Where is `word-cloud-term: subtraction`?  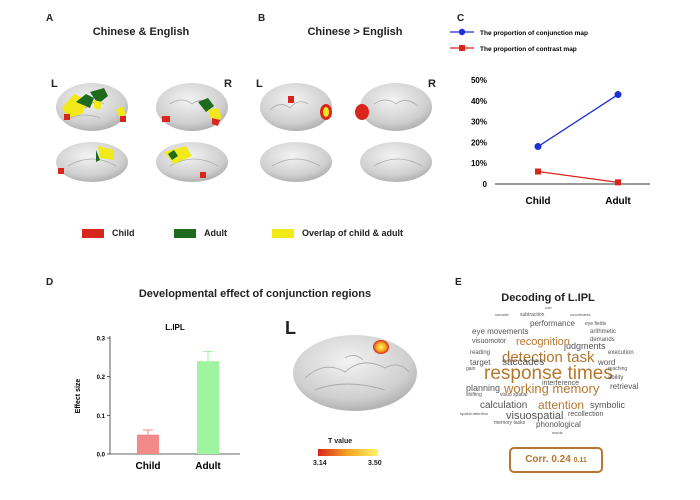
word-cloud-term: subtraction is located at coordinates (532, 315).